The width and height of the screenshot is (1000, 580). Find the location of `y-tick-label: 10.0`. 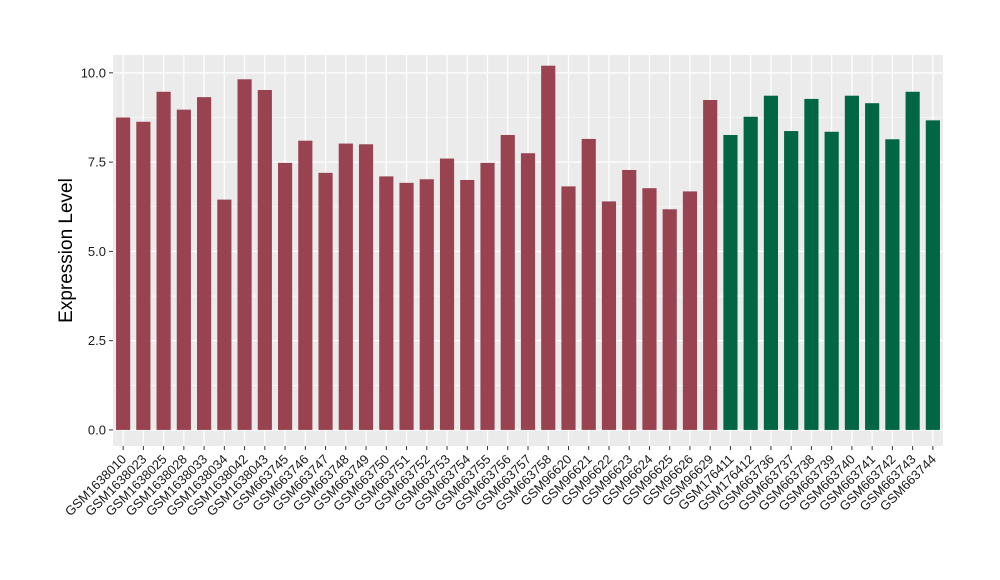

y-tick-label: 10.0 is located at coordinates (93, 72).